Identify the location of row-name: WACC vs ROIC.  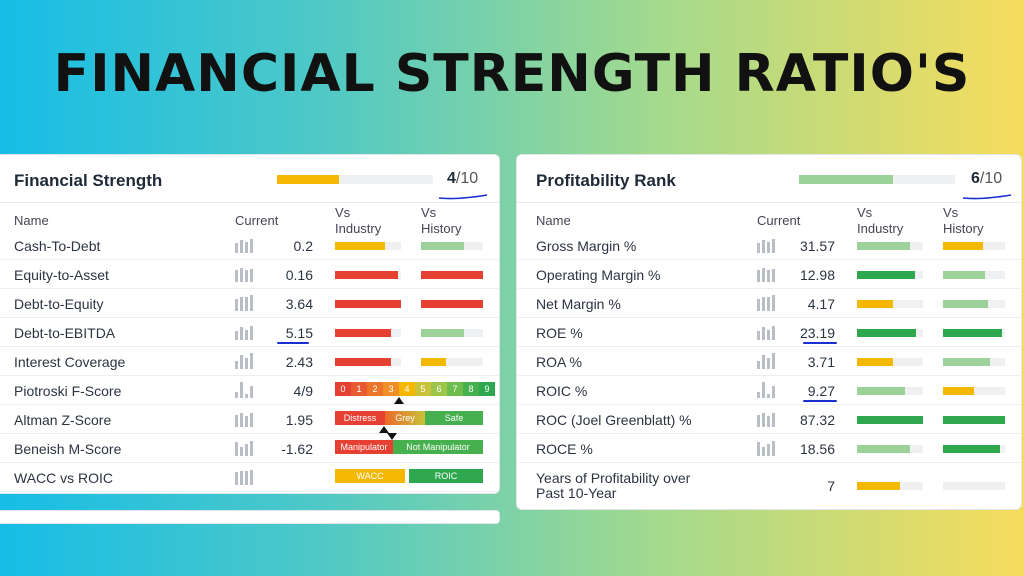
(64, 478).